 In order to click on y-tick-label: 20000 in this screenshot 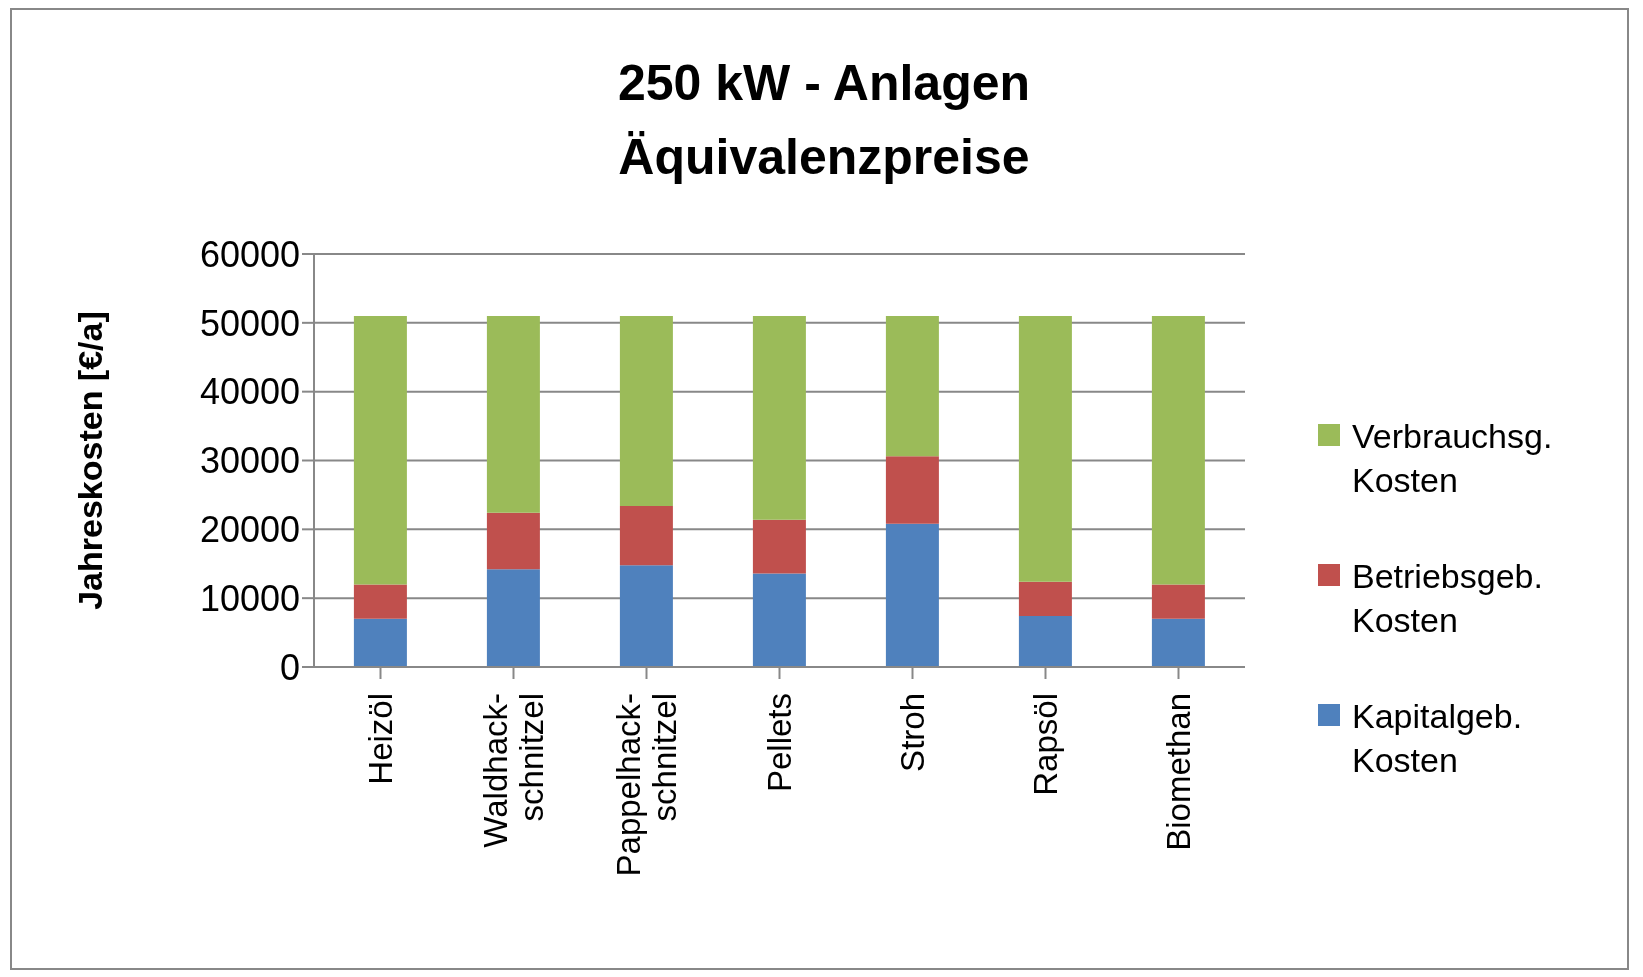, I will do `click(249, 530)`.